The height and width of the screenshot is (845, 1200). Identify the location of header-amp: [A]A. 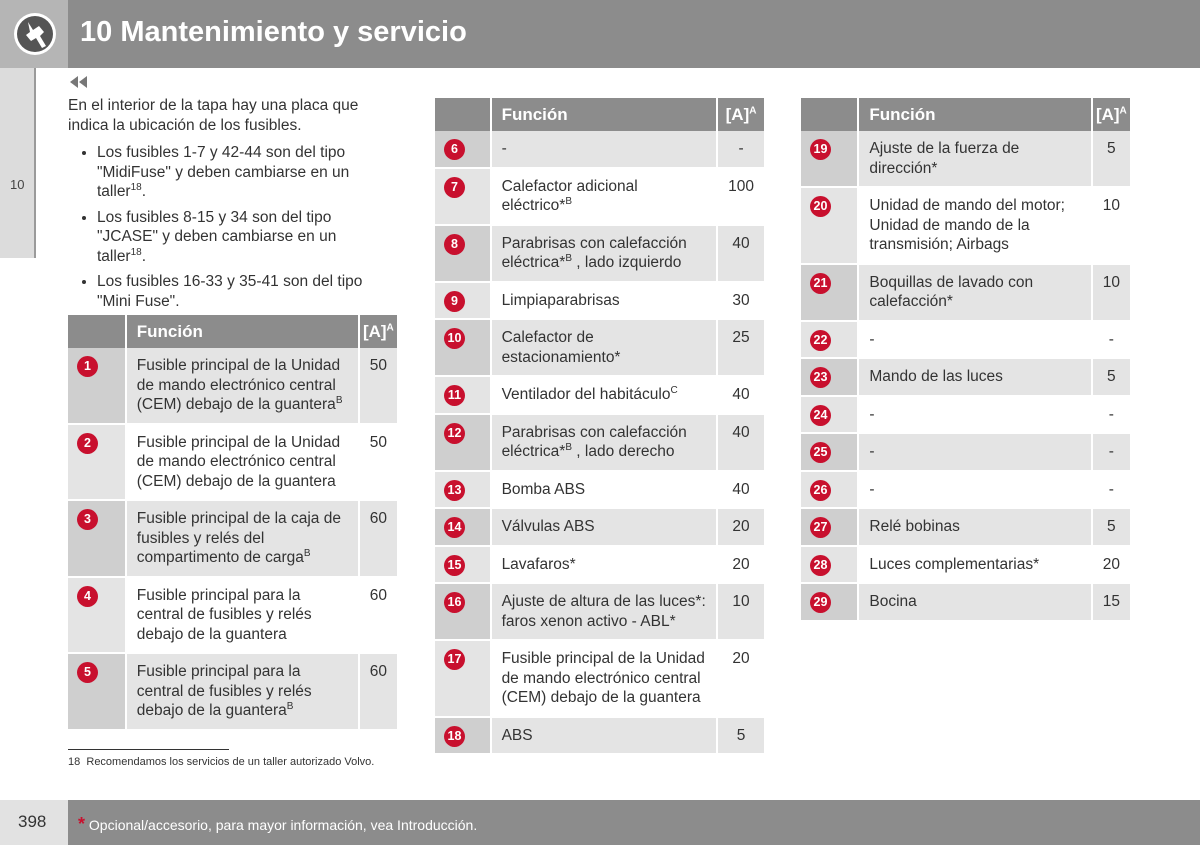
(1112, 114).